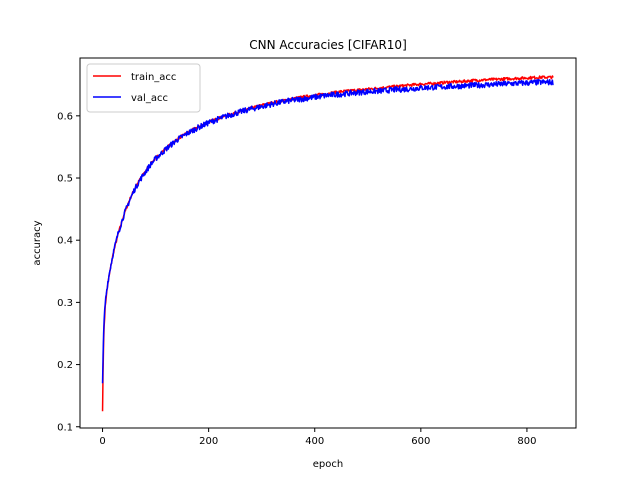  Describe the element at coordinates (65, 116) in the screenshot. I see `y-tick-label: 0.6` at that location.